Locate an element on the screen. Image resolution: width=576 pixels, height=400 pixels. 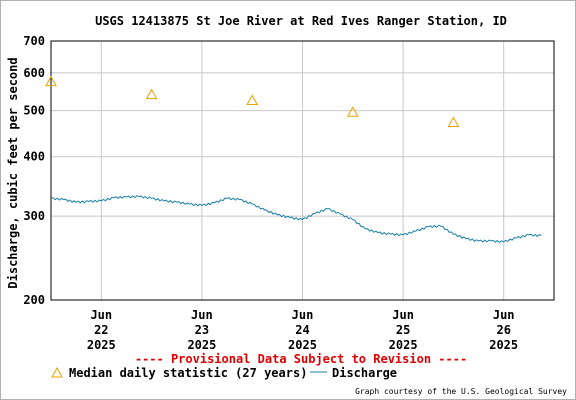
x-tick-label: 26 is located at coordinates (503, 330).